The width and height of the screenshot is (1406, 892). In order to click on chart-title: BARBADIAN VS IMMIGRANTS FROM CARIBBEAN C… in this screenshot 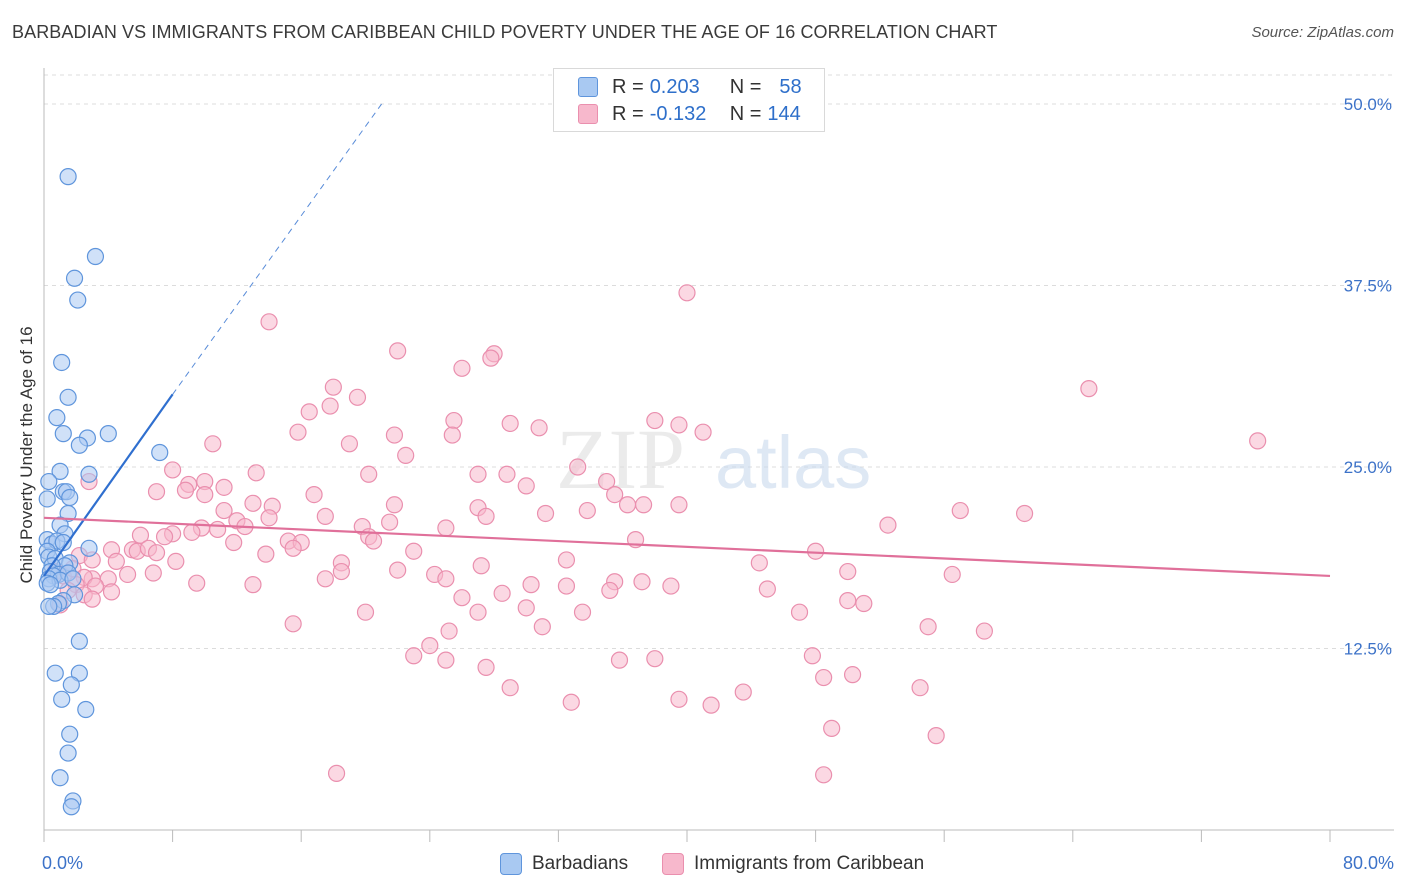, I will do `click(505, 32)`.